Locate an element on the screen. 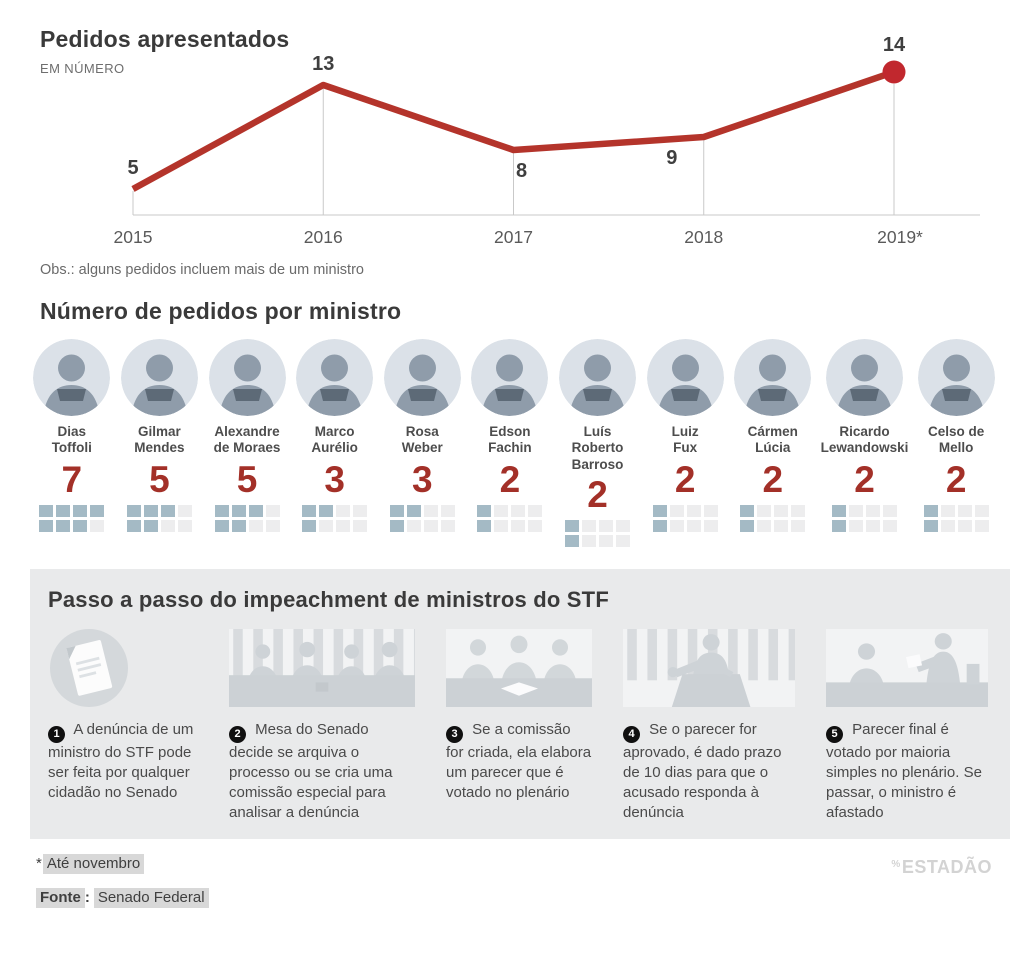  denuncia-document-icon is located at coordinates (89, 668).